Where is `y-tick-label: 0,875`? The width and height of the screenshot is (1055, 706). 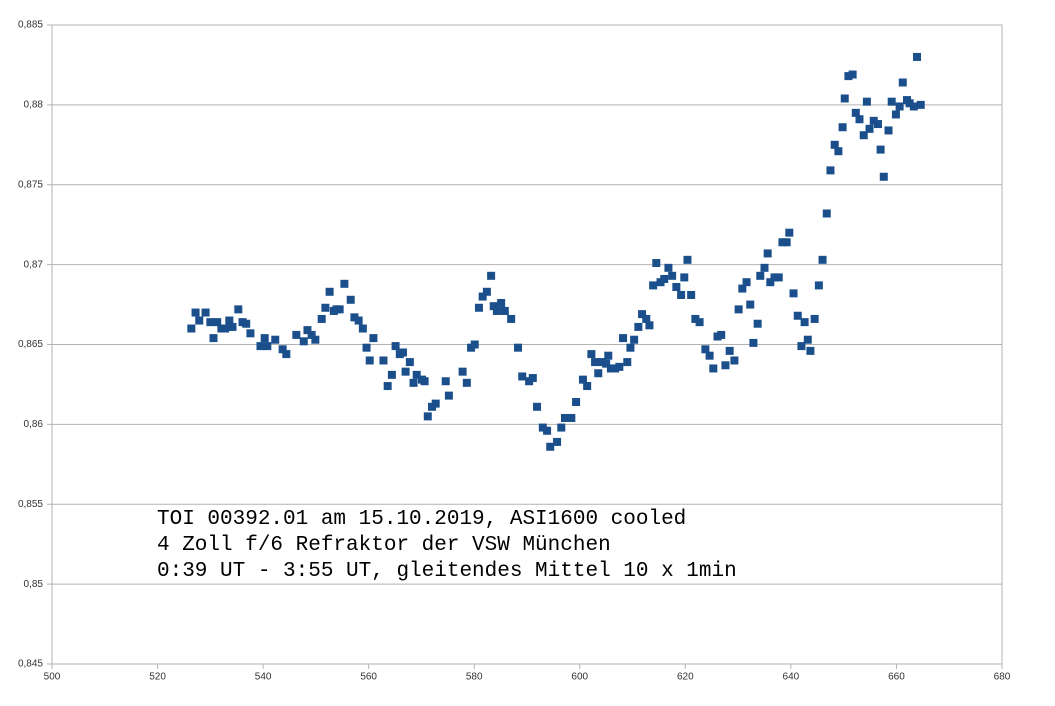 y-tick-label: 0,875 is located at coordinates (30, 184).